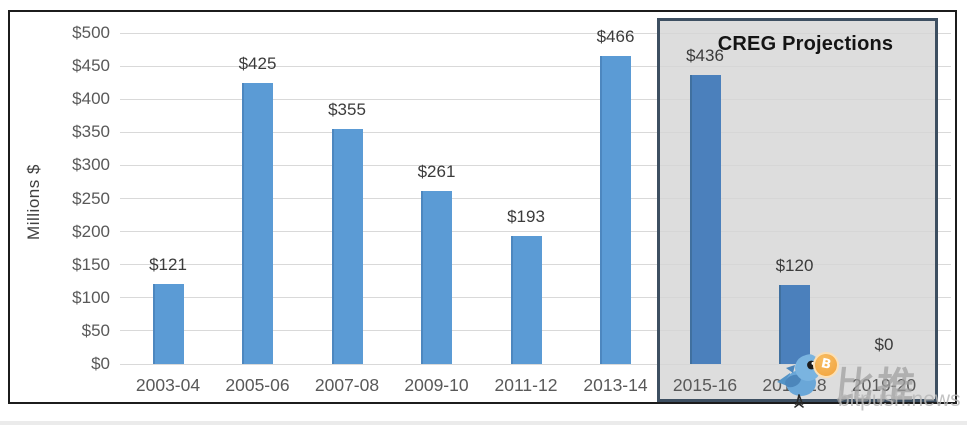  What do you see at coordinates (91, 198) in the screenshot?
I see `y-tick-label: $250` at bounding box center [91, 198].